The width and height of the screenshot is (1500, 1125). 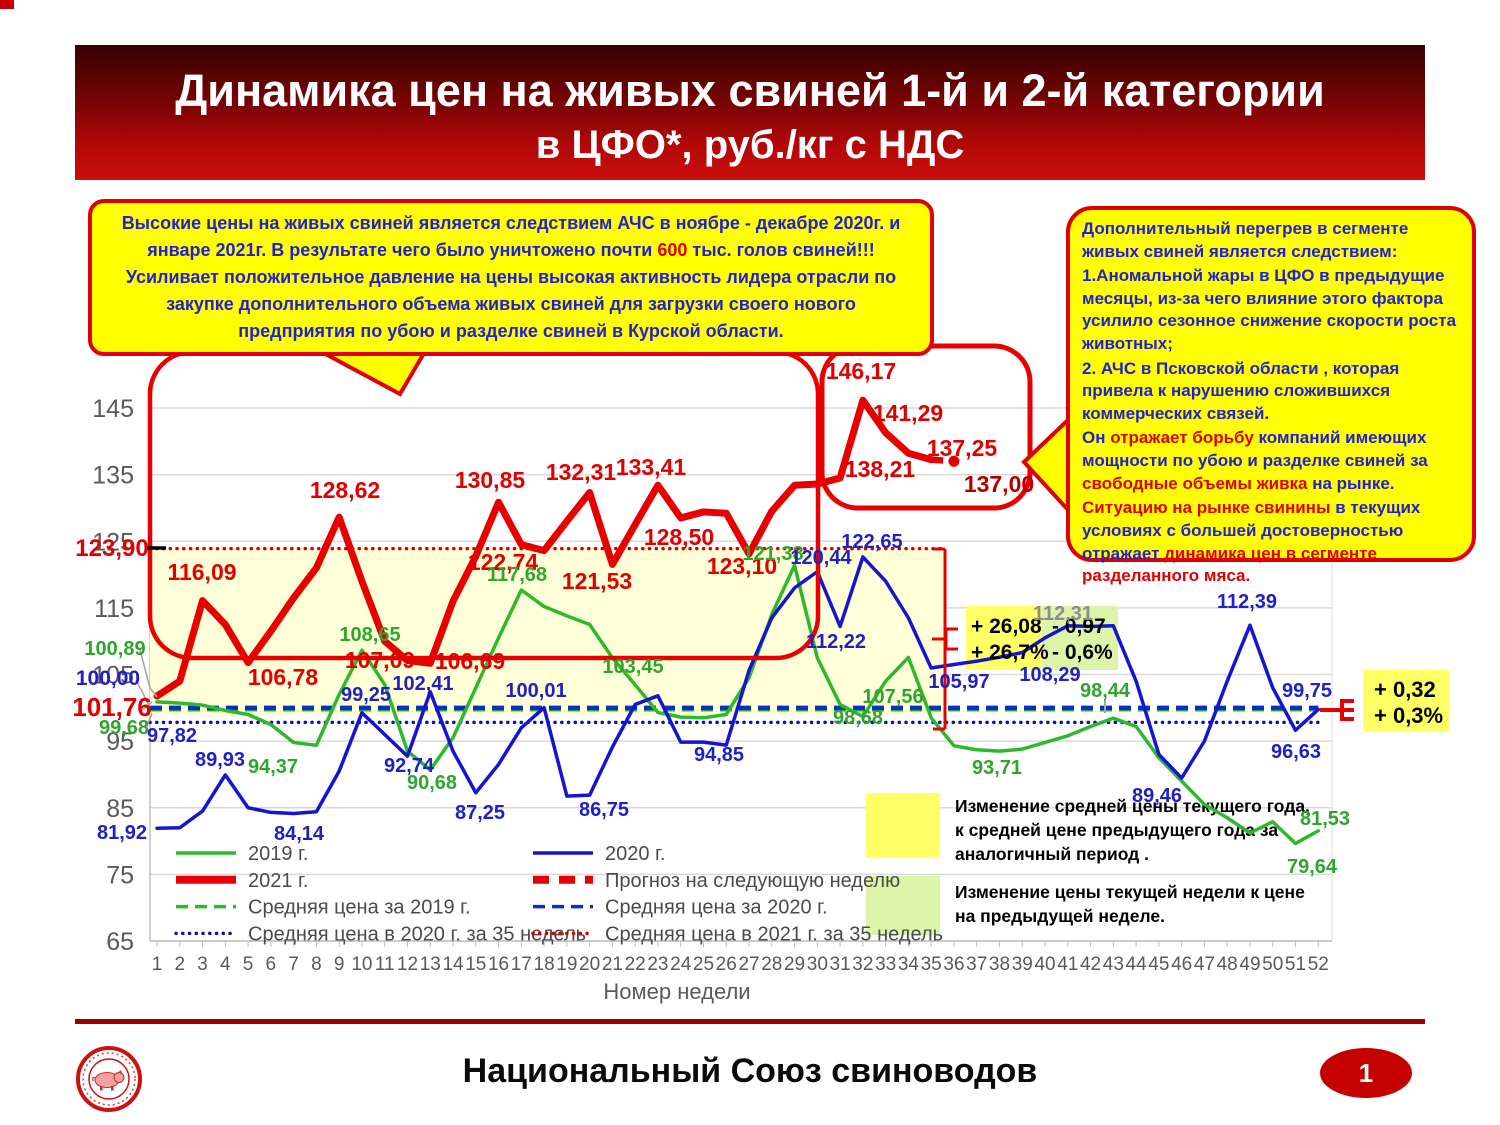 What do you see at coordinates (716, 908) in the screenshot?
I see `legend-label: Средняя цена за 2020 г.` at bounding box center [716, 908].